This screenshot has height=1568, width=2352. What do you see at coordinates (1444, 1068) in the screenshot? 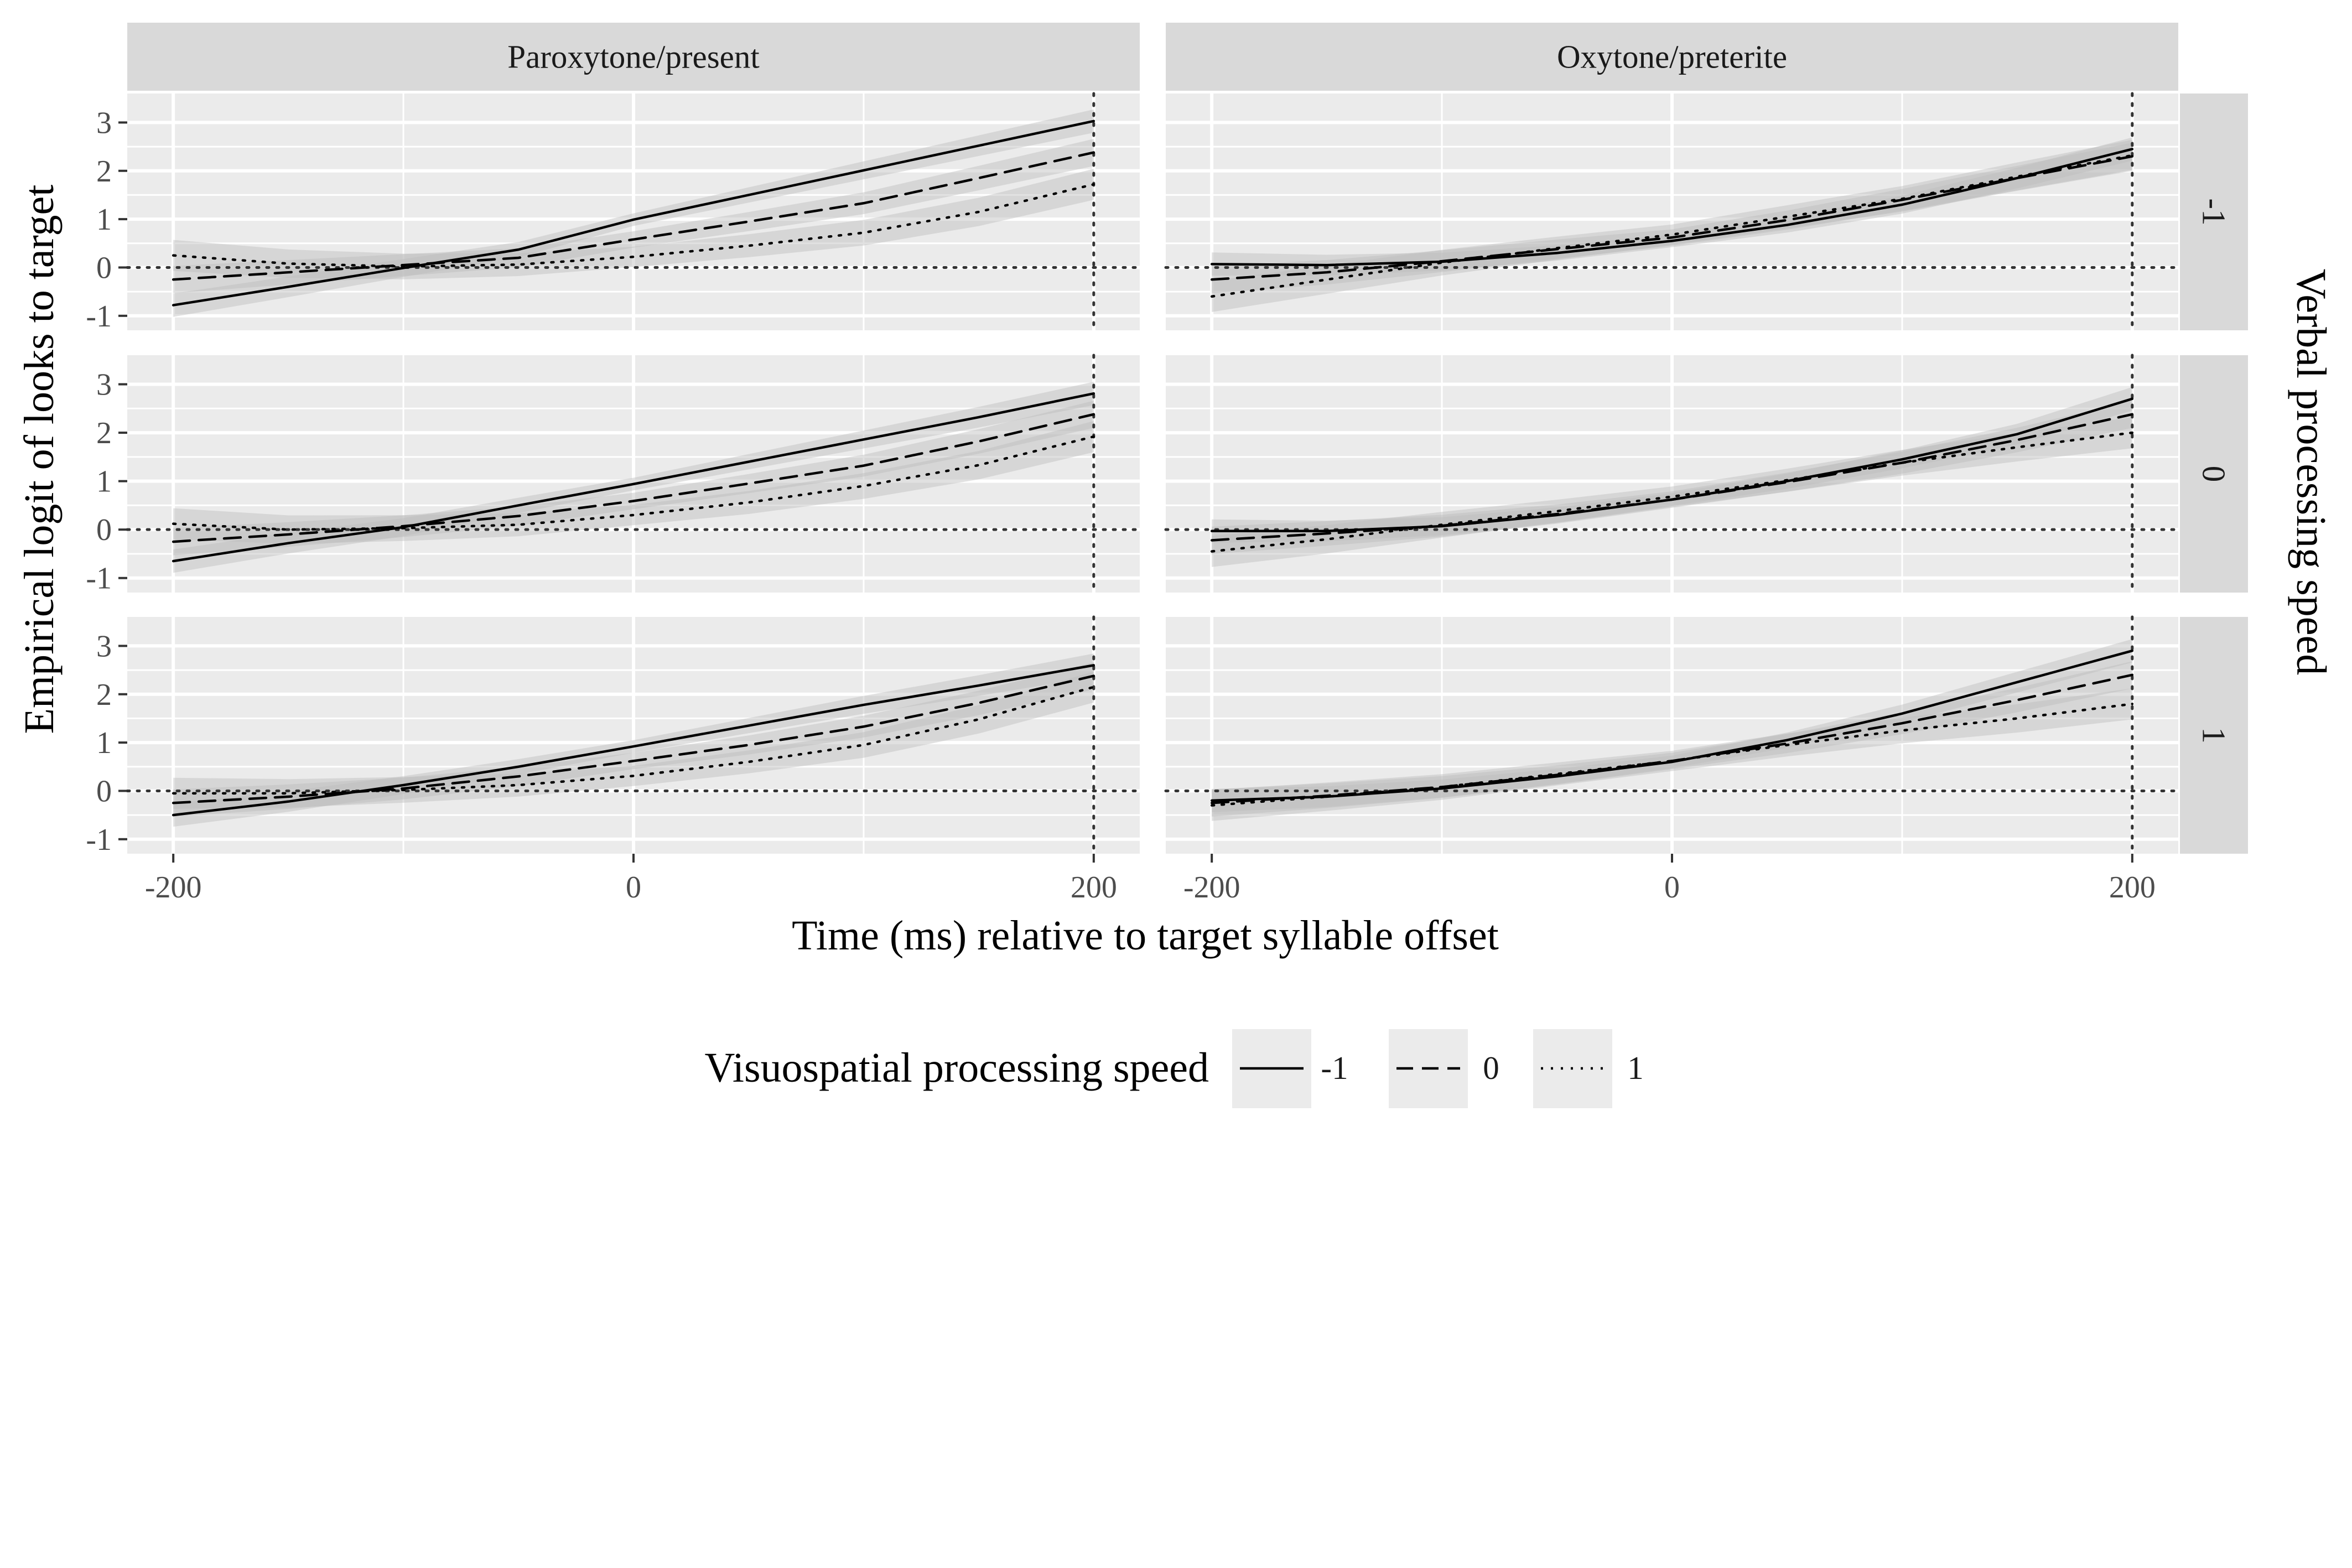
I see `legend-entry: 0` at bounding box center [1444, 1068].